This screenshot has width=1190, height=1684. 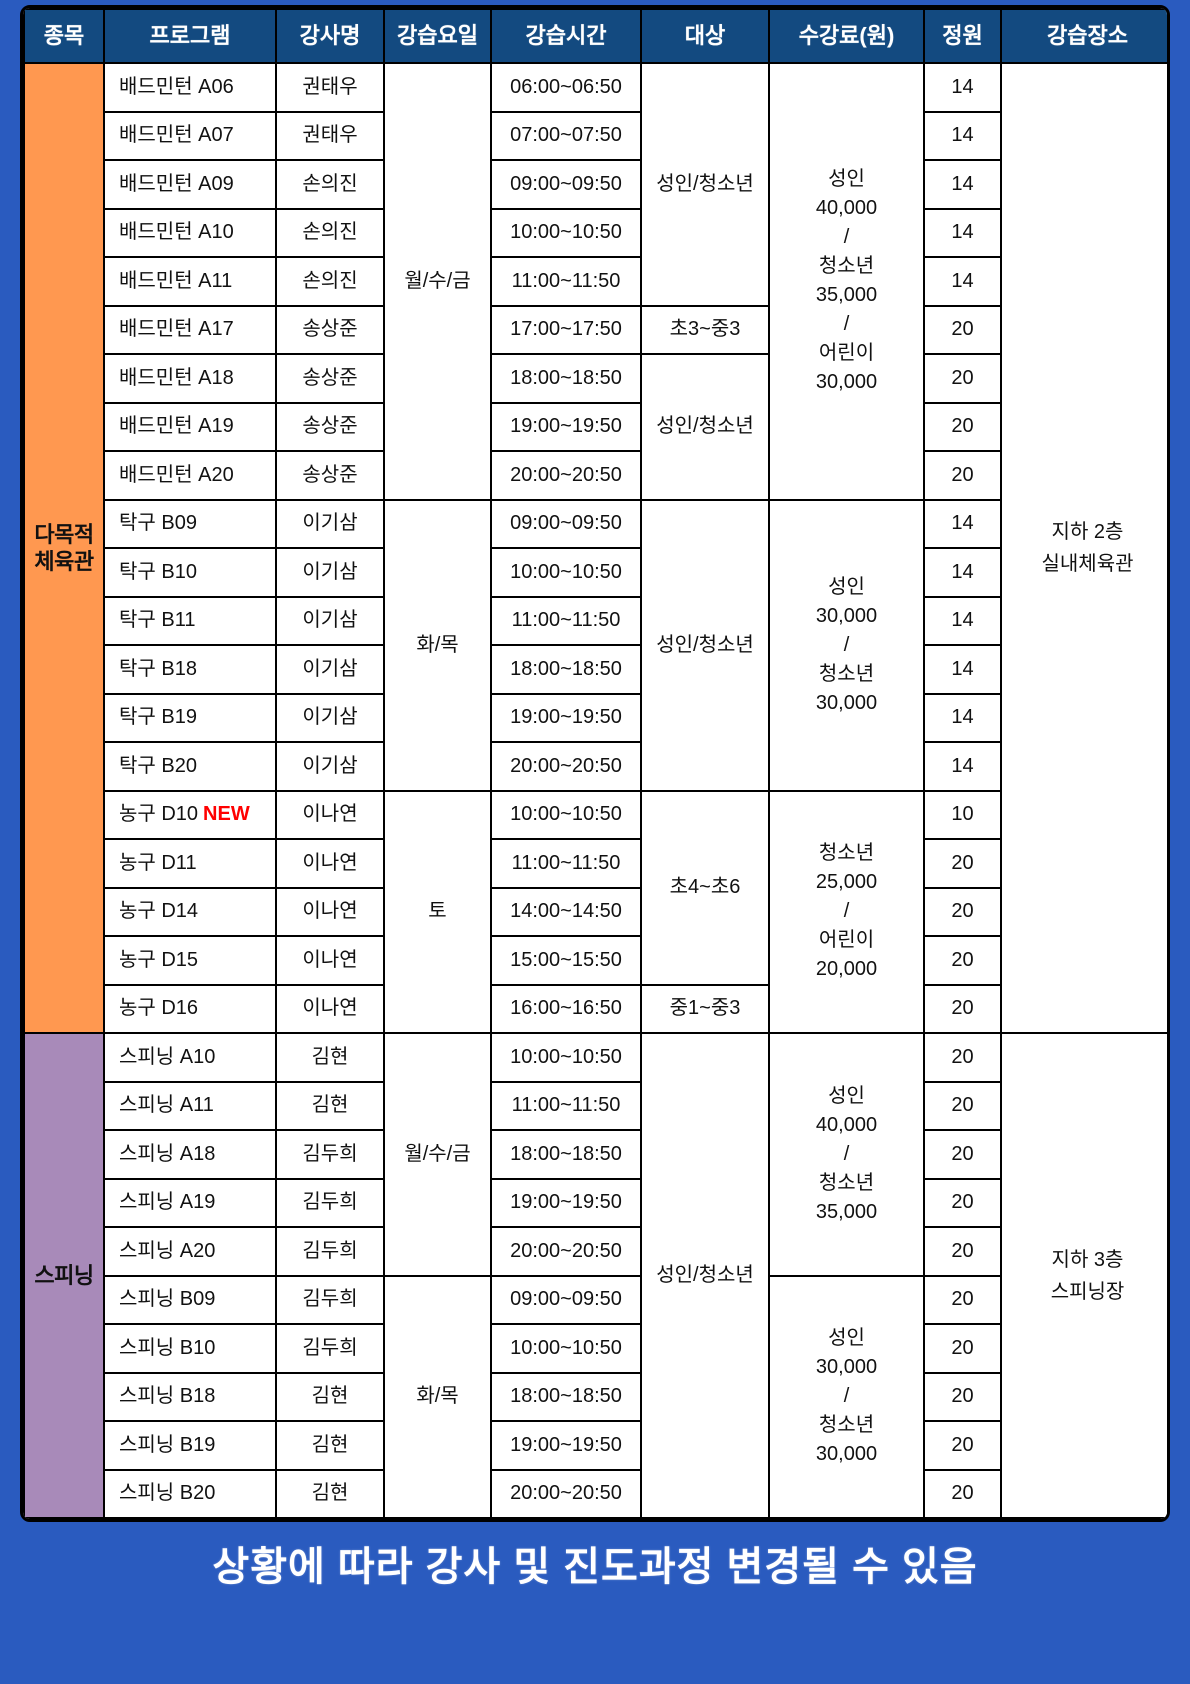 What do you see at coordinates (190, 523) in the screenshot?
I see `program-cell: 탁구 B09` at bounding box center [190, 523].